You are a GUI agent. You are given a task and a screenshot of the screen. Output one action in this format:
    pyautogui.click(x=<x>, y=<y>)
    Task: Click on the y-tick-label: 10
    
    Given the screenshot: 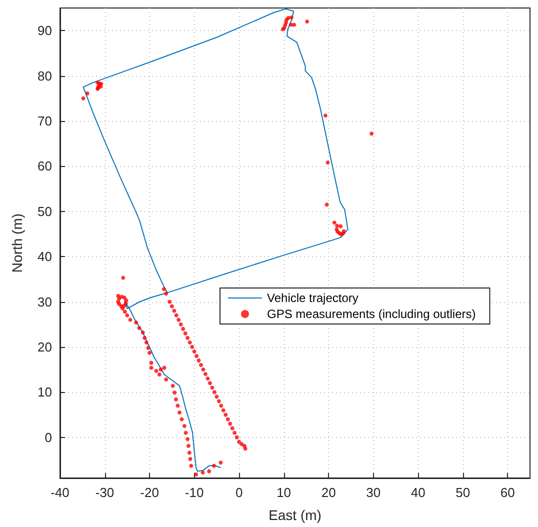 What is the action you would take?
    pyautogui.click(x=45, y=392)
    